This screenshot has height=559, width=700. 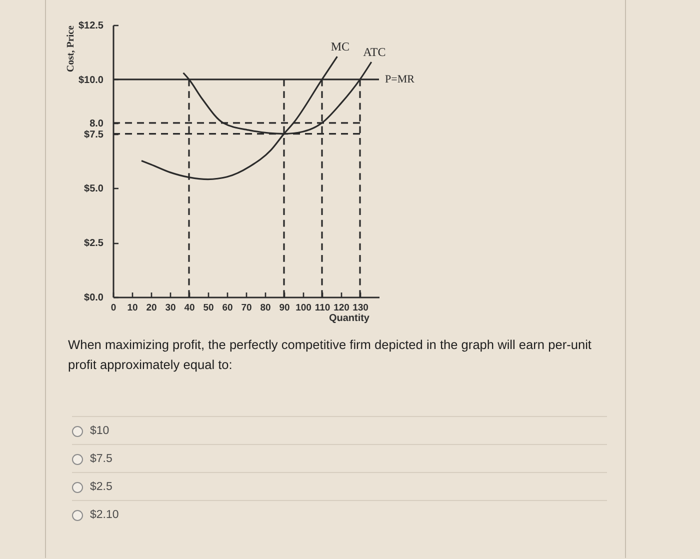 What do you see at coordinates (151, 308) in the screenshot?
I see `x-tick-label: 20` at bounding box center [151, 308].